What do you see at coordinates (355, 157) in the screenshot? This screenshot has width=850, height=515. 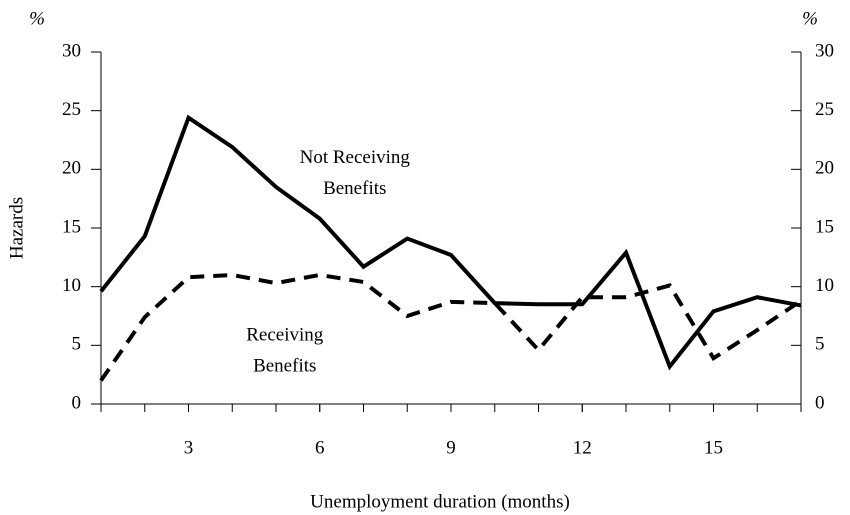 I see `annotation: Not Receiving` at bounding box center [355, 157].